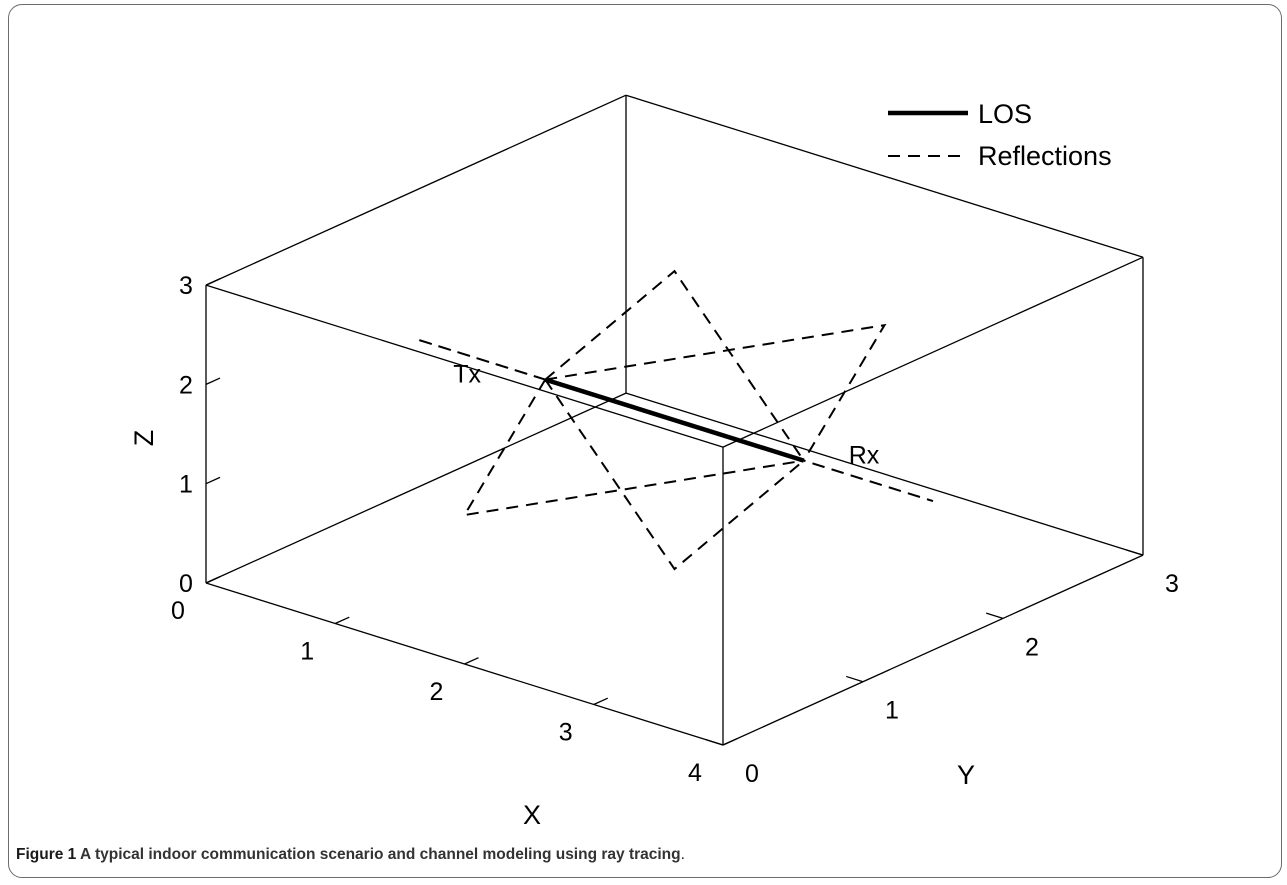  Describe the element at coordinates (892, 711) in the screenshot. I see `y-tick-label: 1` at that location.